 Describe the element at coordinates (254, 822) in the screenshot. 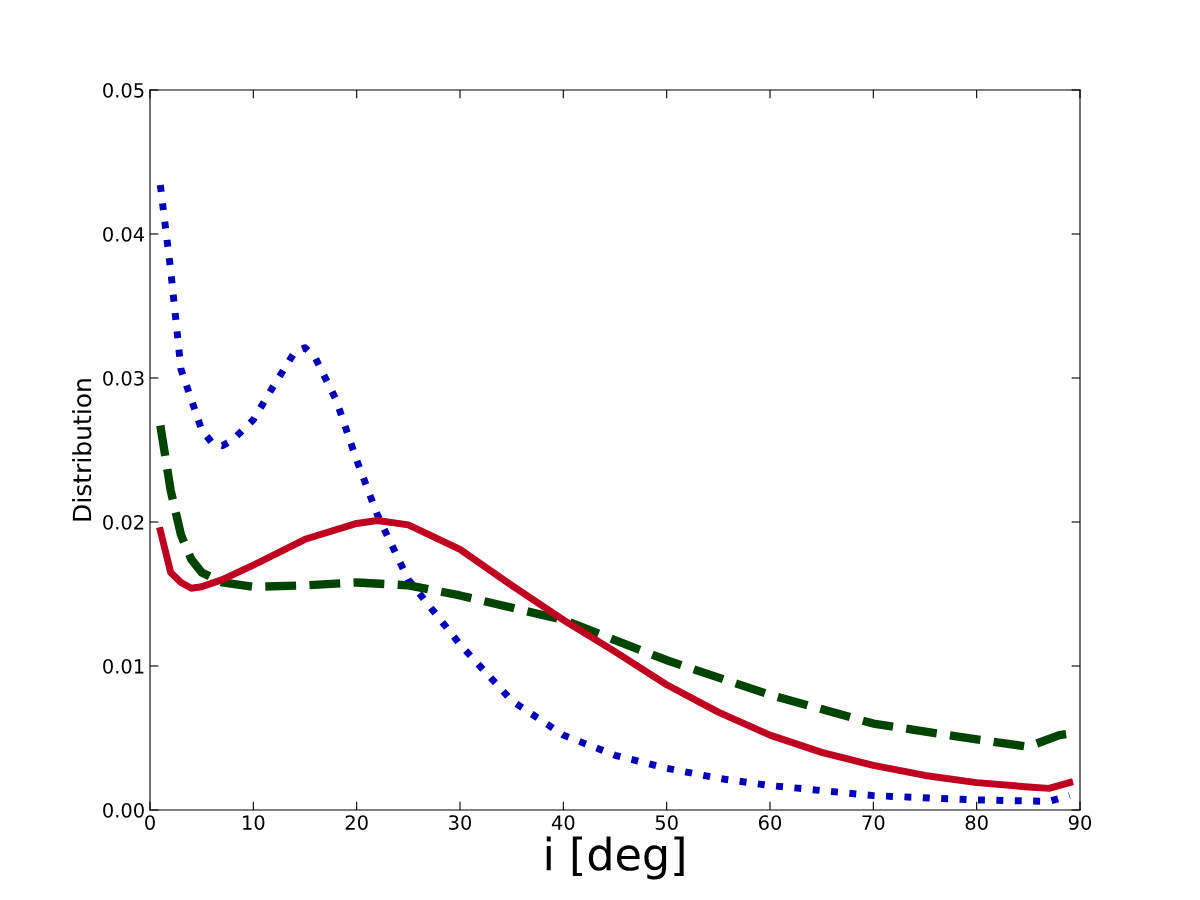

I see `x-tick-label: 10` at that location.